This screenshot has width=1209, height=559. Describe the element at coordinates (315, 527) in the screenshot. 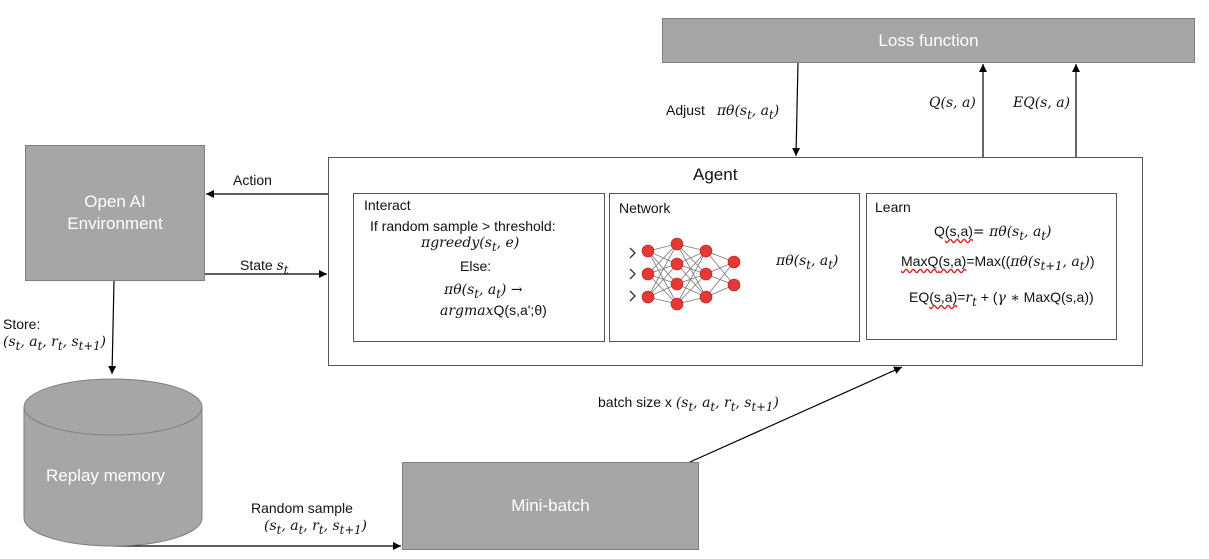

I see `random-sample-formula: (st, at, rt, st+1)` at that location.